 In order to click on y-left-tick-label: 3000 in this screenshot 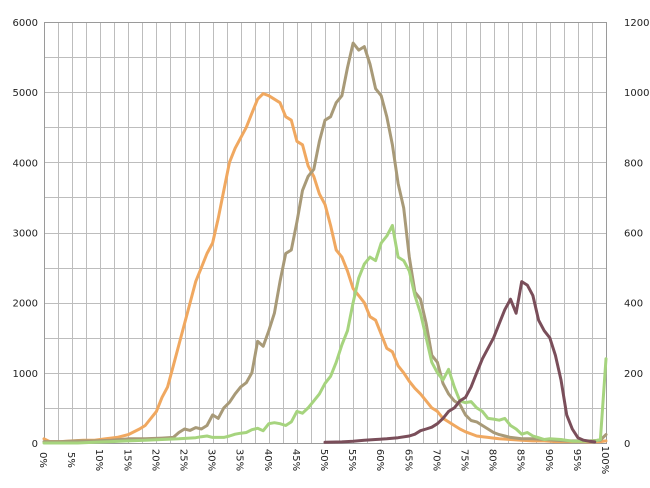, I will do `click(25, 234)`.